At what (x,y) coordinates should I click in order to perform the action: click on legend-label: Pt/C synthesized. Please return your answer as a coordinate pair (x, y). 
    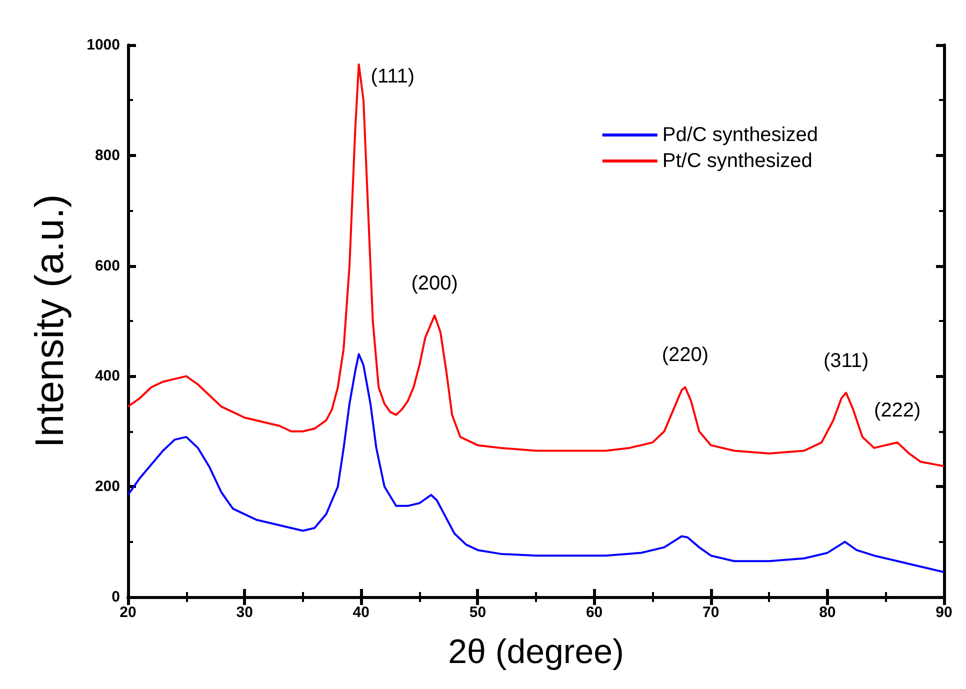
    Looking at the image, I should click on (737, 161).